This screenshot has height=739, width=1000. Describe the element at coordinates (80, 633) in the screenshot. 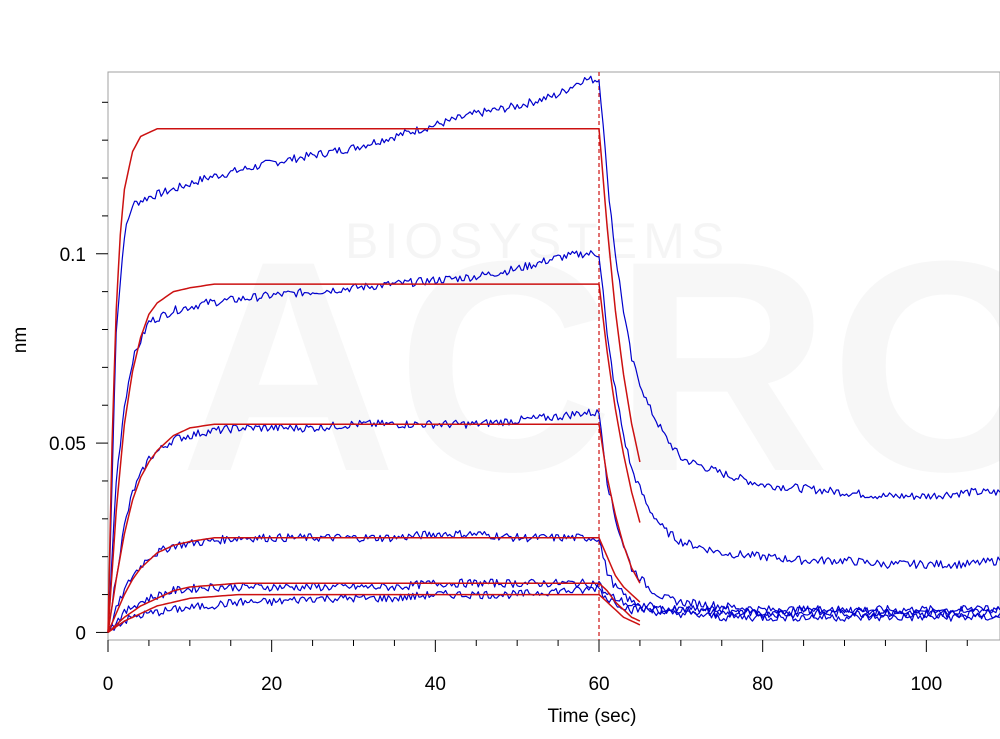

I see `y-tick-label: 0` at that location.